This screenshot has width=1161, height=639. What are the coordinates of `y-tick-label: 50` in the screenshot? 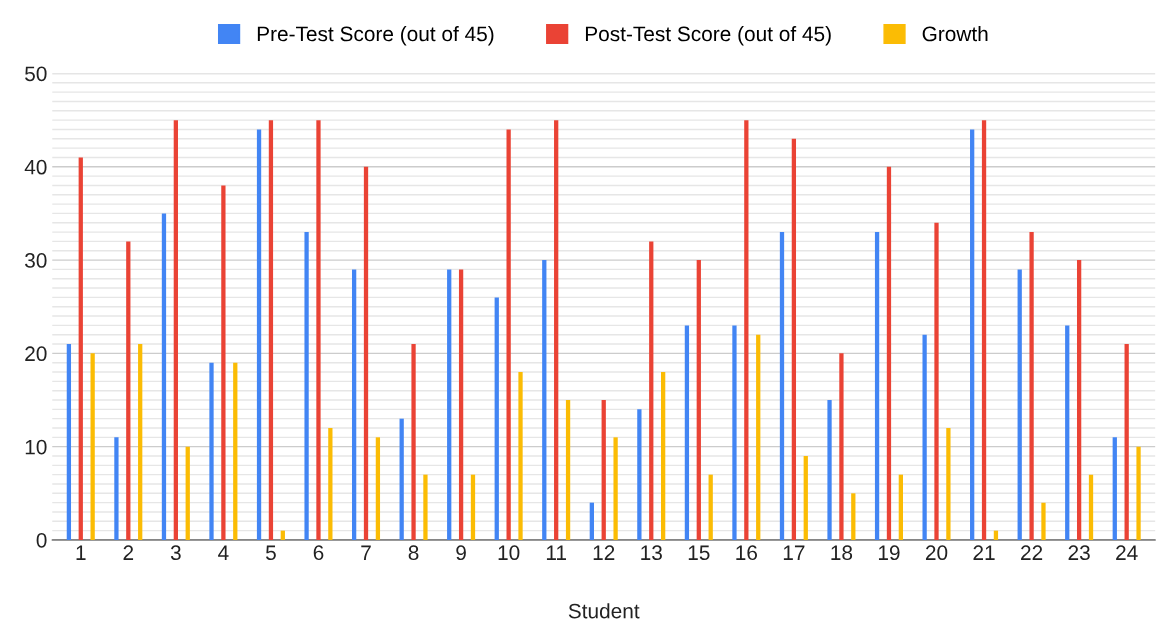 It's located at (36, 74).